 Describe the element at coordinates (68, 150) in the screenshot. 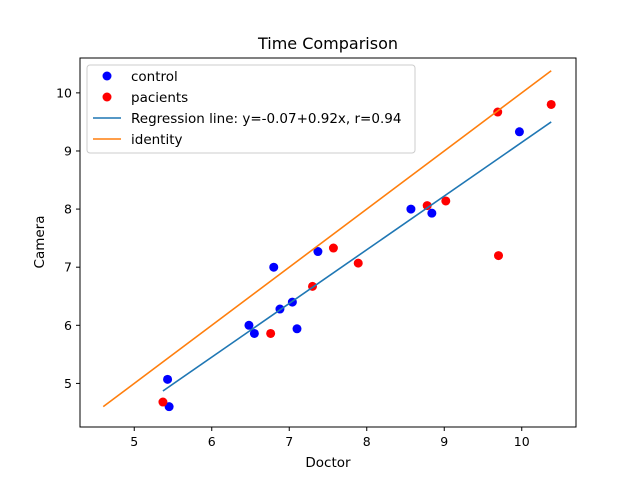

I see `y-tick-label: 9` at that location.